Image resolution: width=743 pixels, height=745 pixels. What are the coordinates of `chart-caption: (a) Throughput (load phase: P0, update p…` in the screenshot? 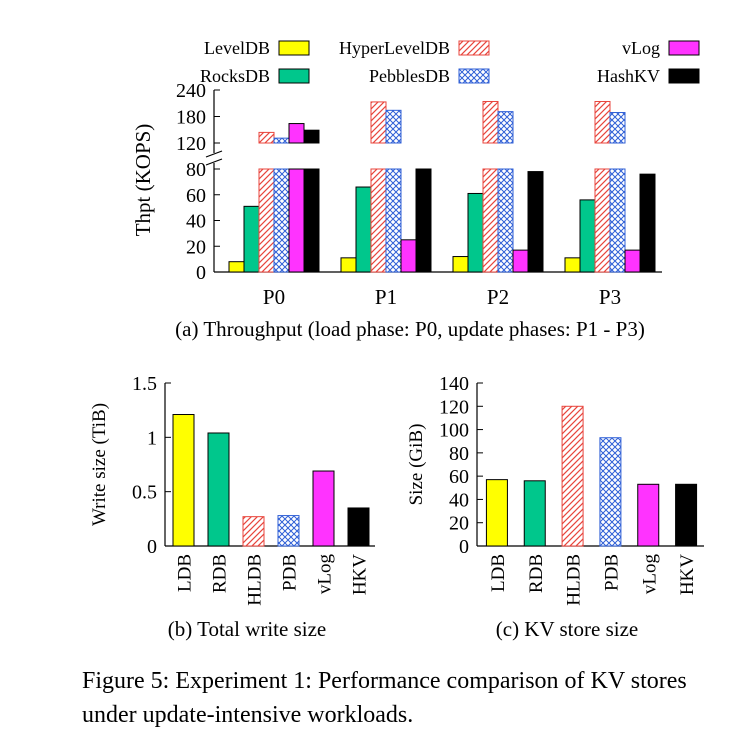 It's located at (410, 329).